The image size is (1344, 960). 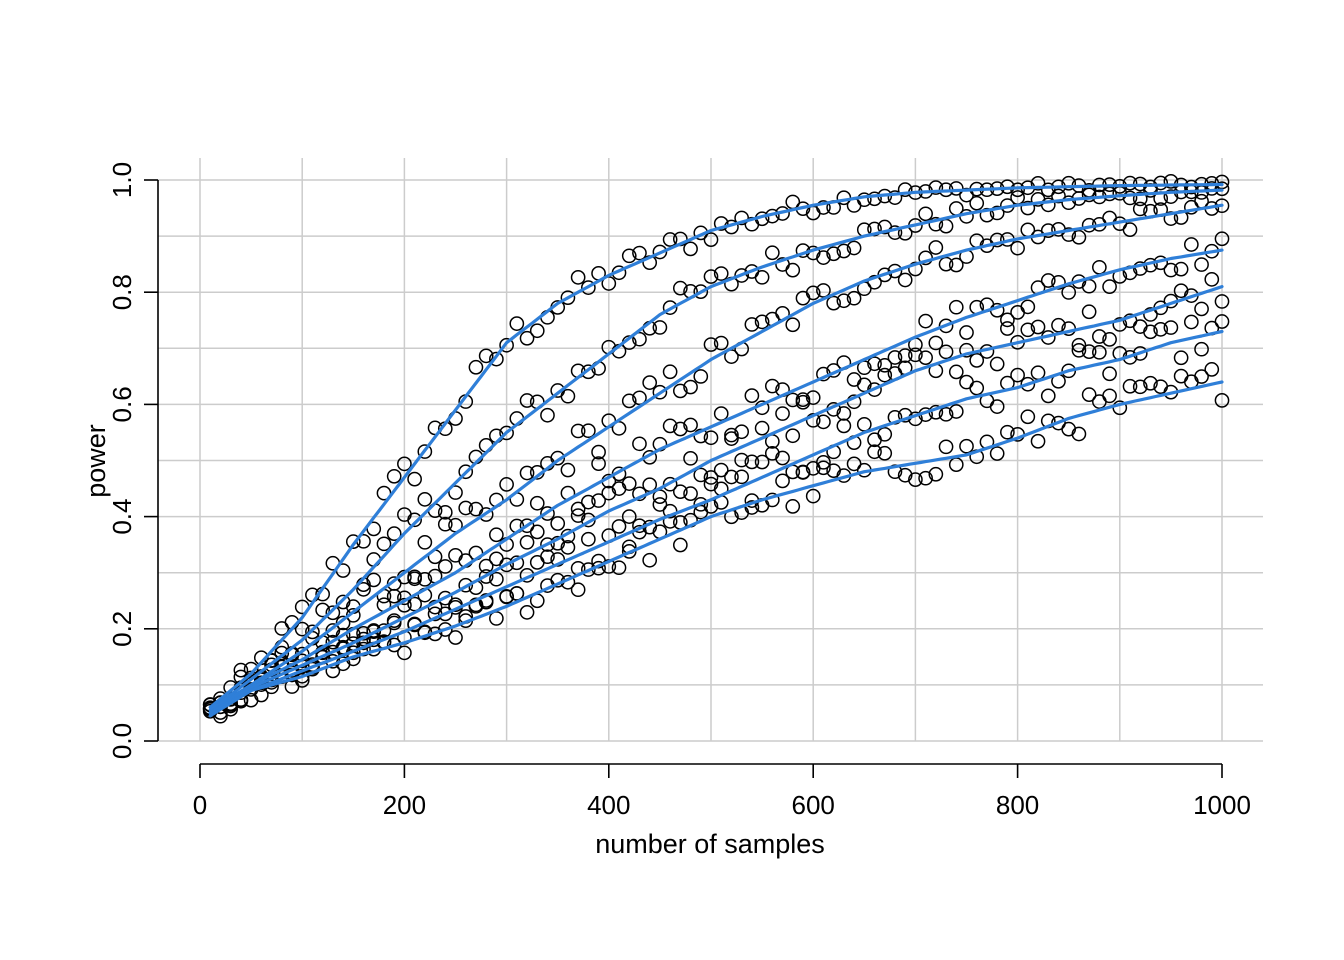 What do you see at coordinates (122, 741) in the screenshot?
I see `y-tick-label: 0.0` at bounding box center [122, 741].